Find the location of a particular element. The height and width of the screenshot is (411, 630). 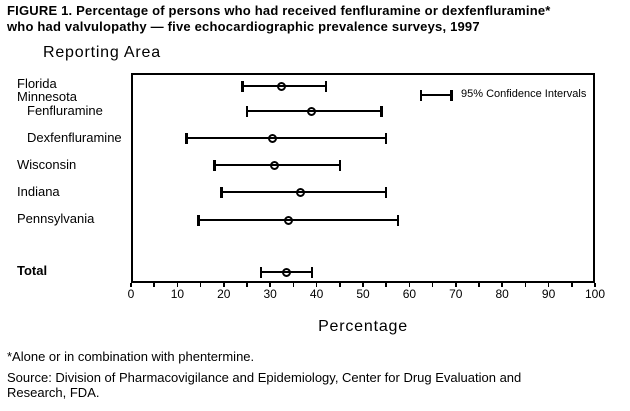

y-axis-heading: Reporting Area is located at coordinates (102, 52).